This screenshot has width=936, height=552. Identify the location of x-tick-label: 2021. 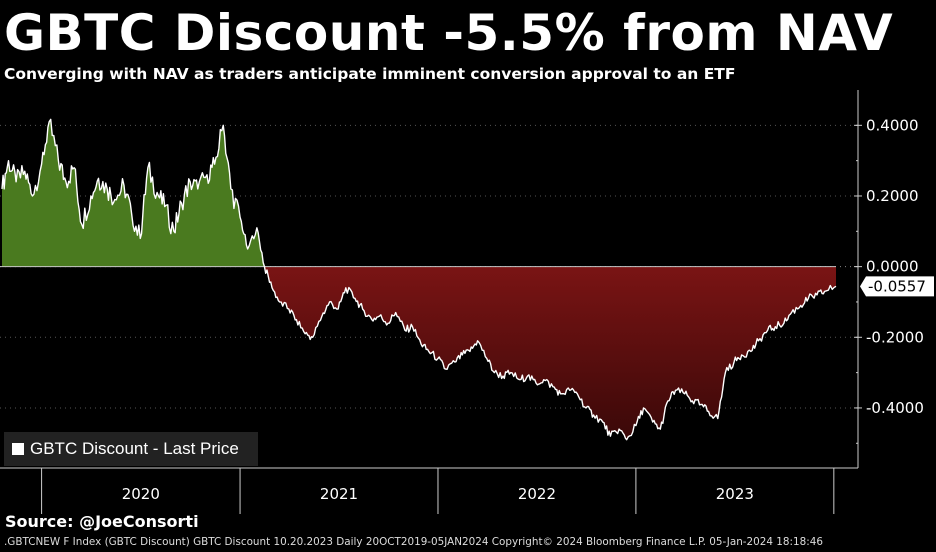
(339, 494).